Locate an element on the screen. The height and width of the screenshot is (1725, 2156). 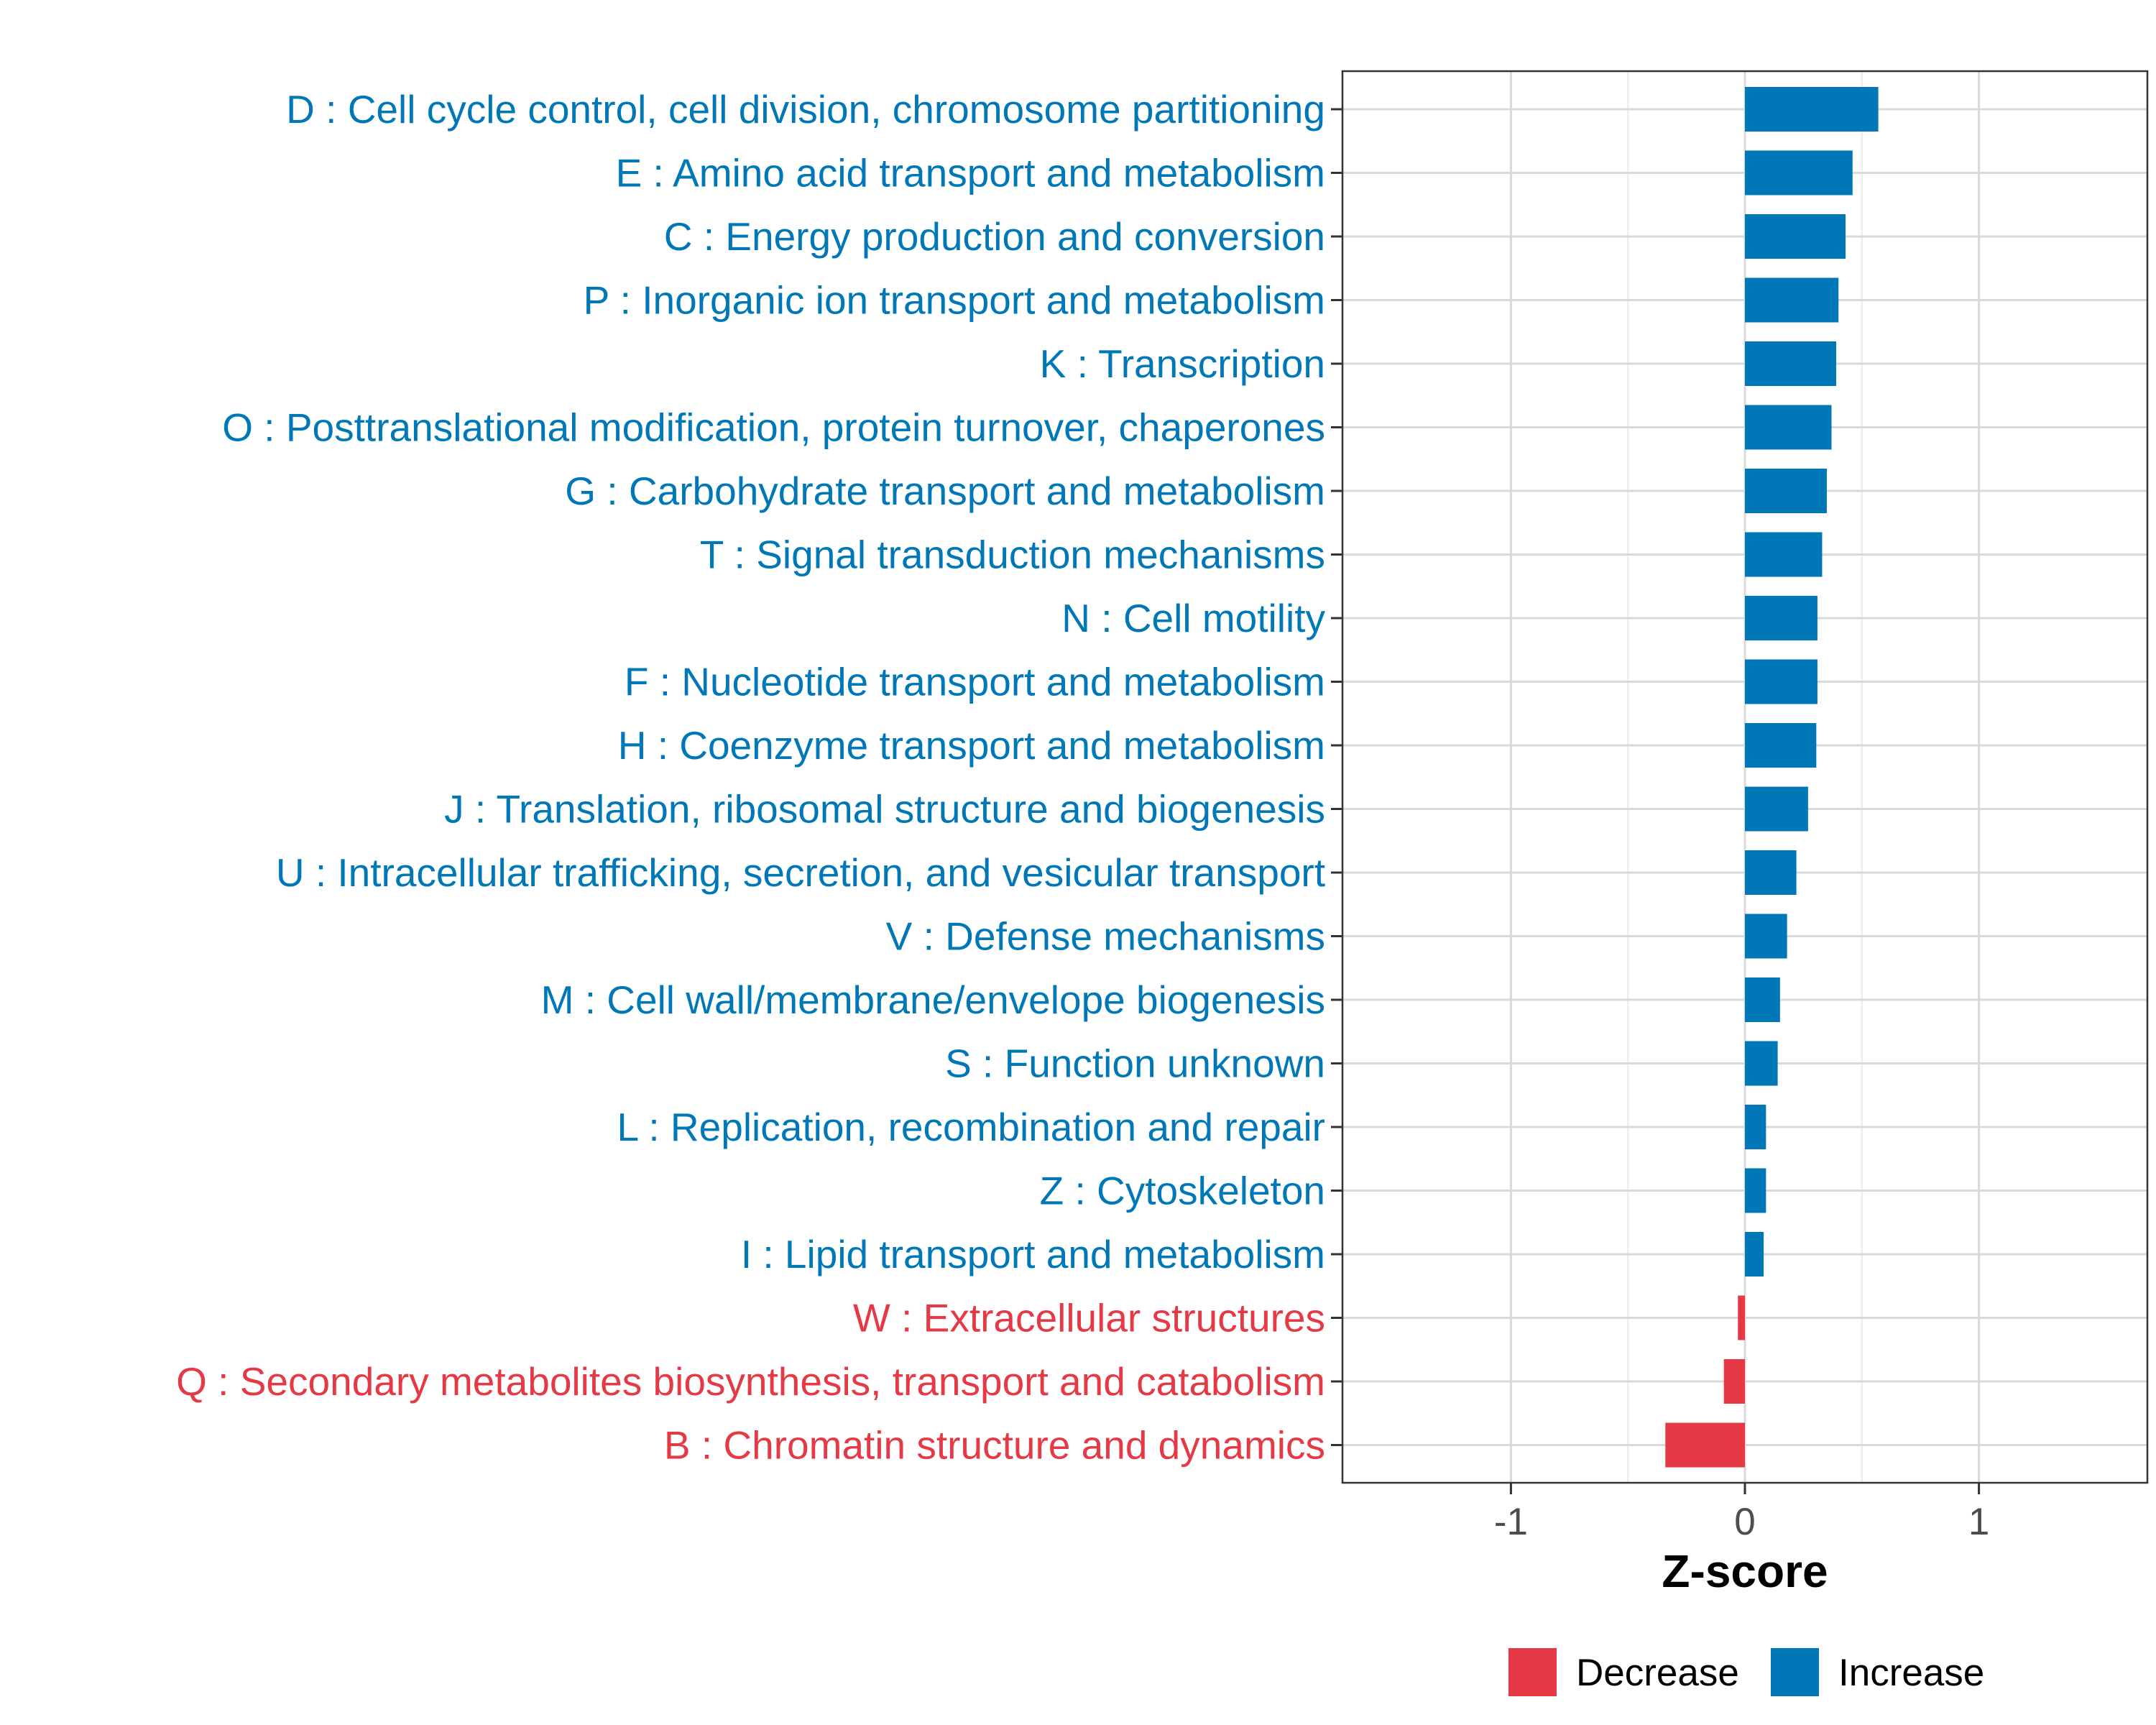
x-tick-label: 0 is located at coordinates (1745, 1522).